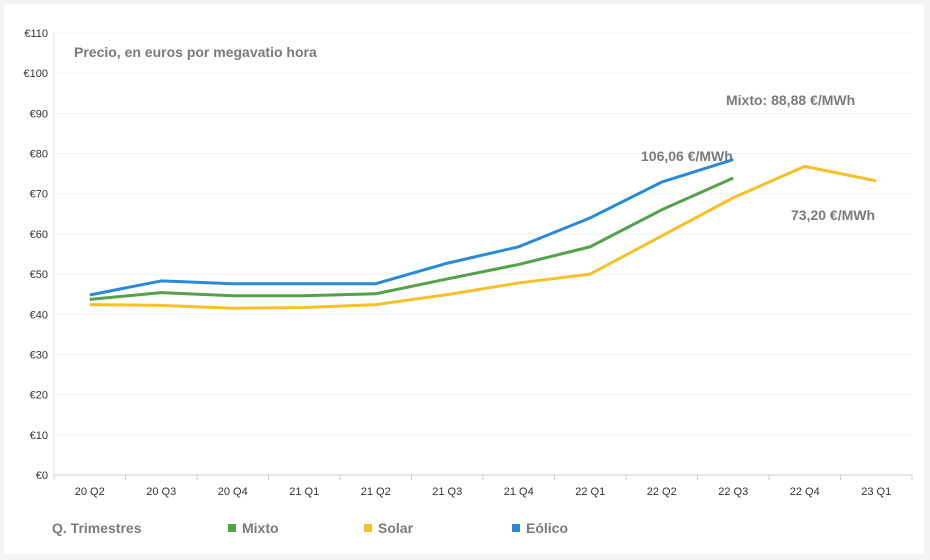 Image resolution: width=930 pixels, height=560 pixels. I want to click on legend-item-mixto: Mixto, so click(253, 528).